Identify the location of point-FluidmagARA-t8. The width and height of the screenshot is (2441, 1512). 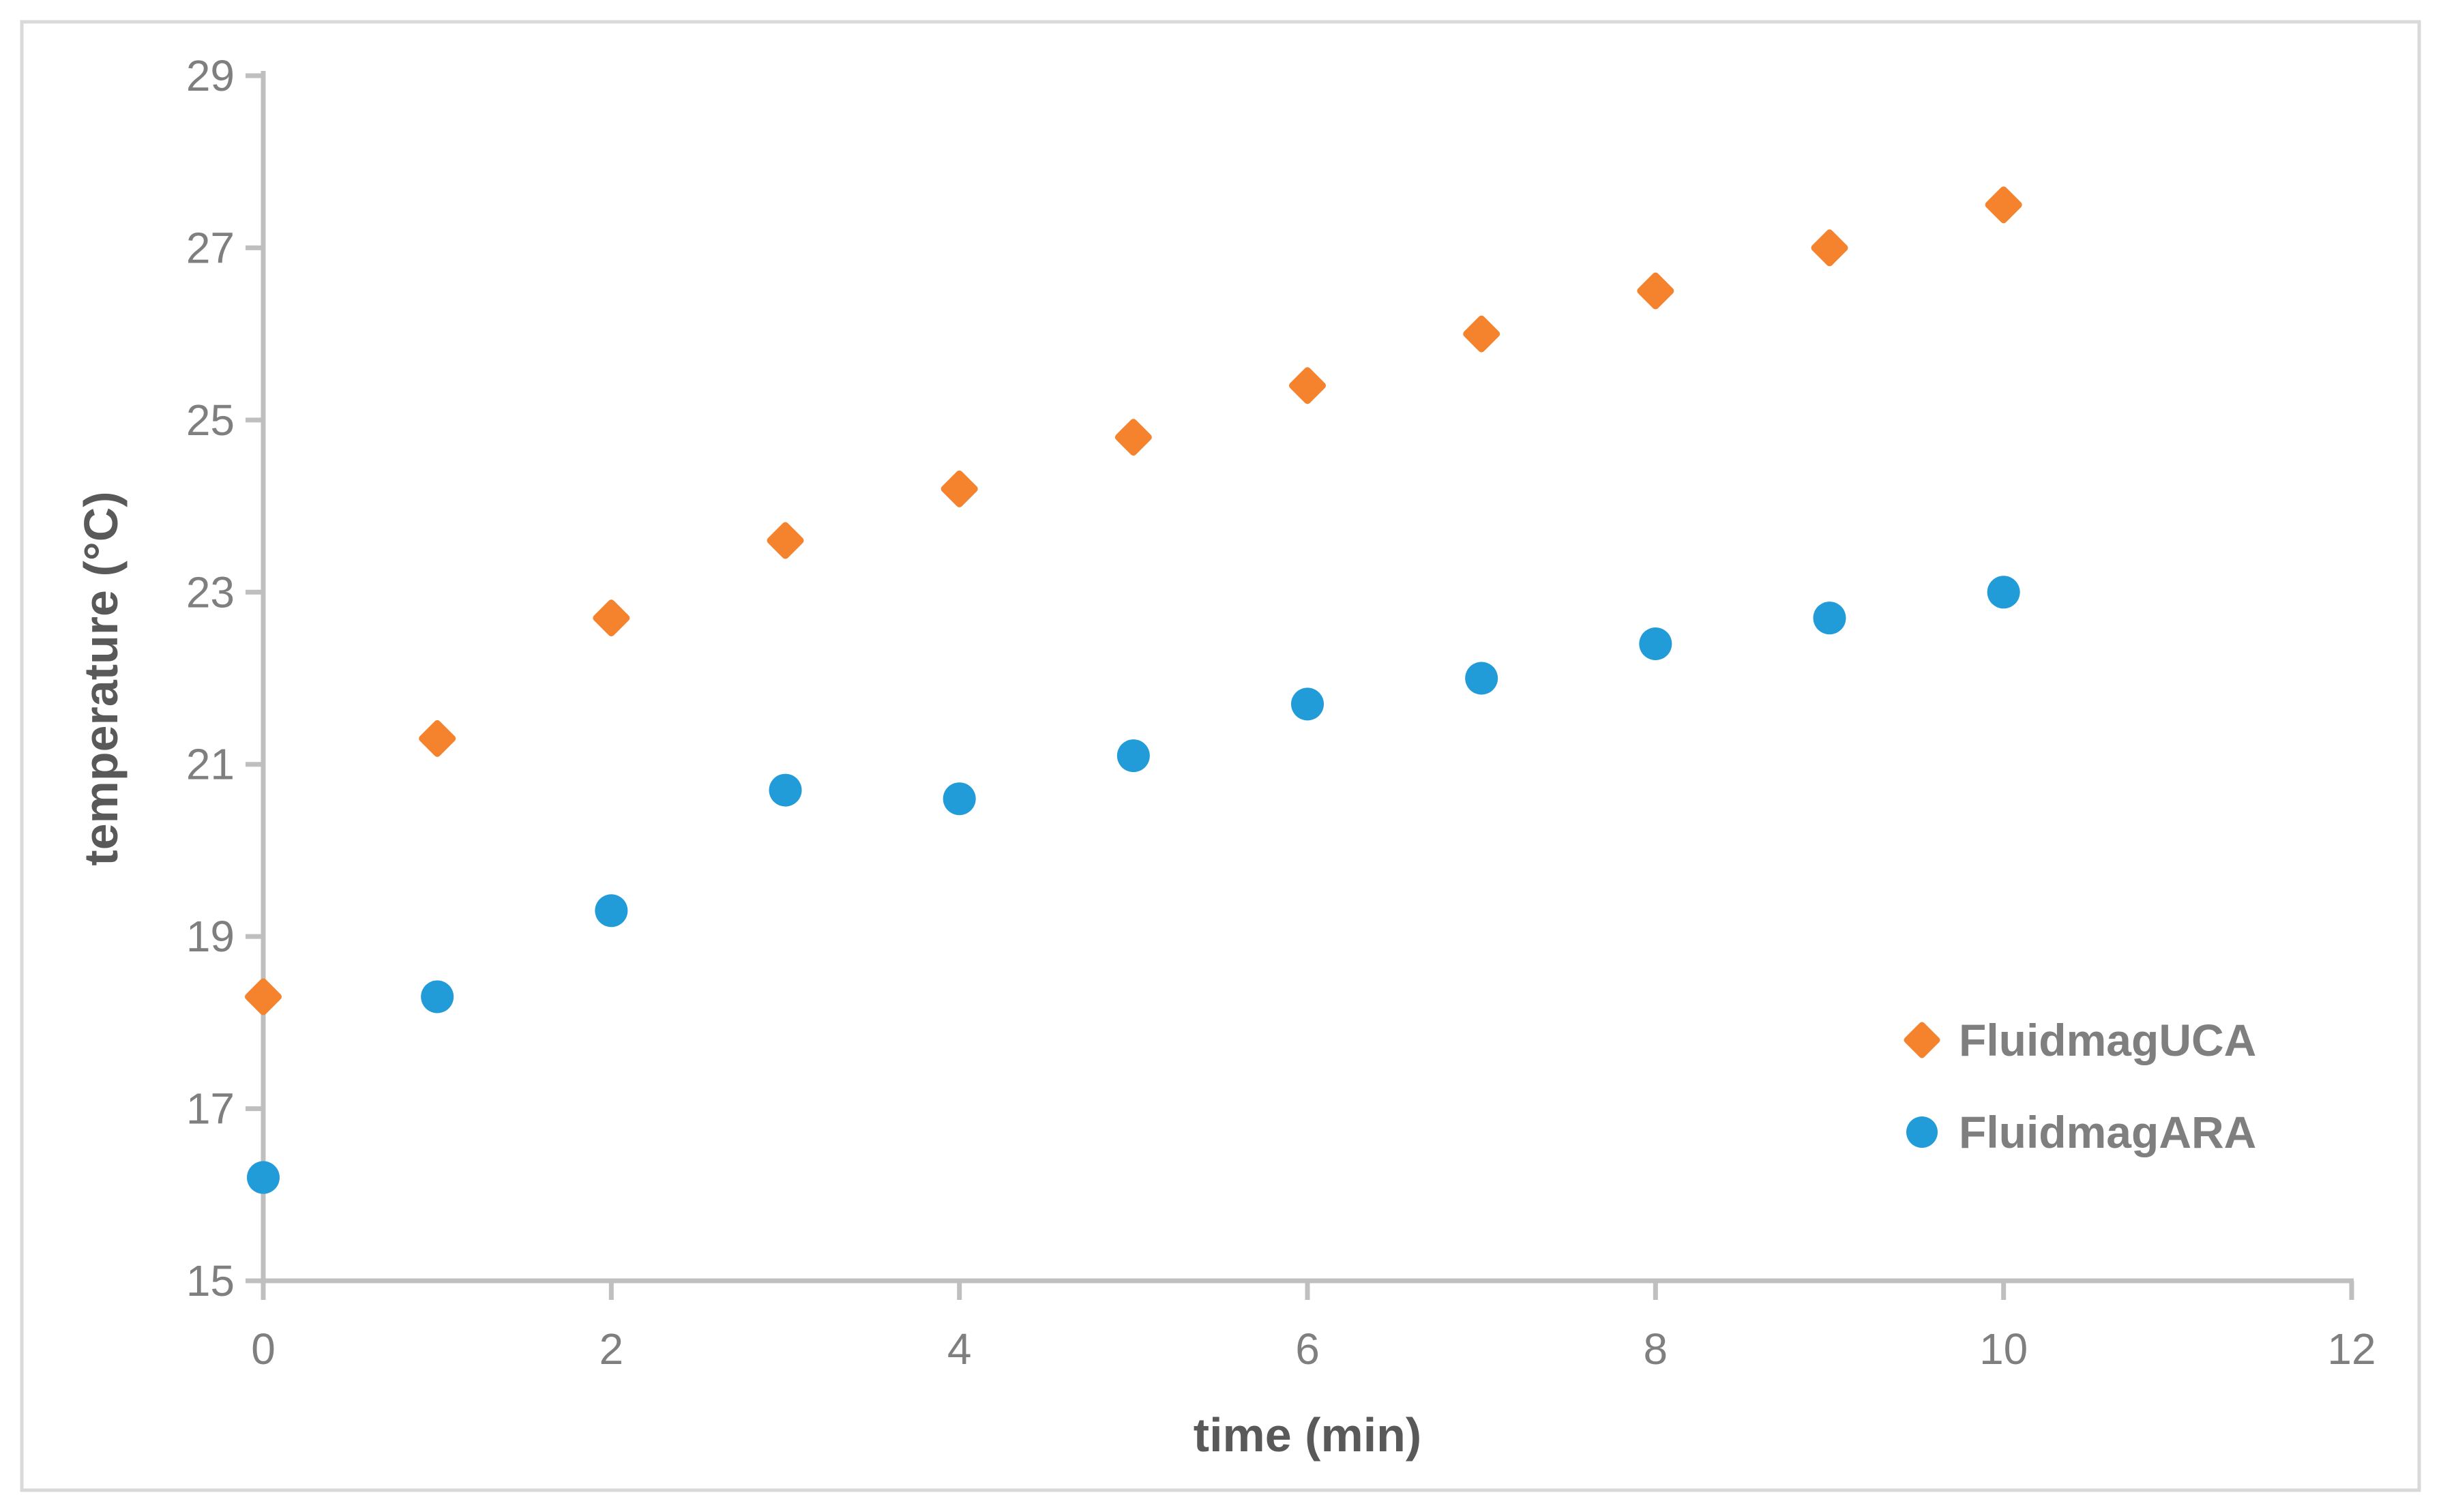
(1655, 644).